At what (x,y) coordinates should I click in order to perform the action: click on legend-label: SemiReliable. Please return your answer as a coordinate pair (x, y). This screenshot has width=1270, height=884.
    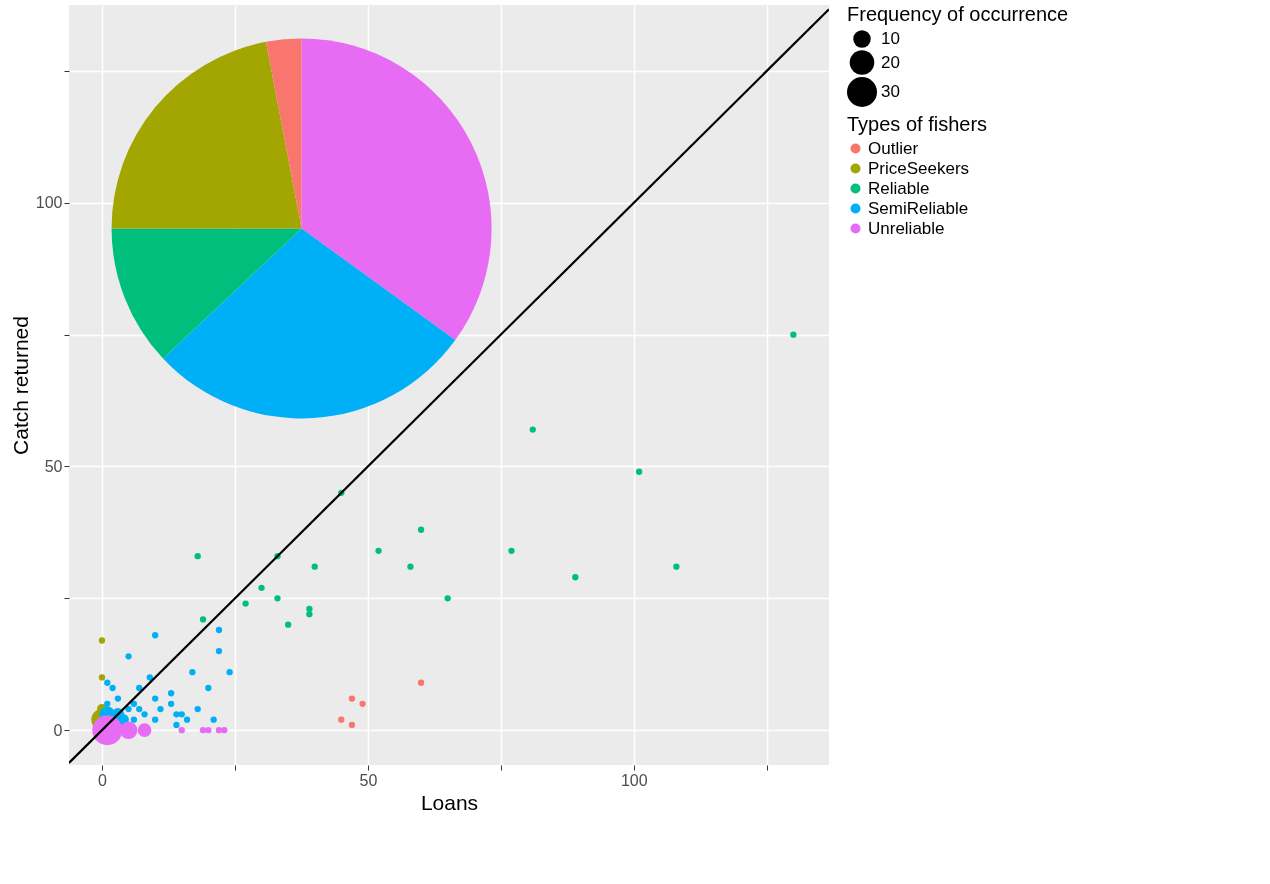
    Looking at the image, I should click on (918, 208).